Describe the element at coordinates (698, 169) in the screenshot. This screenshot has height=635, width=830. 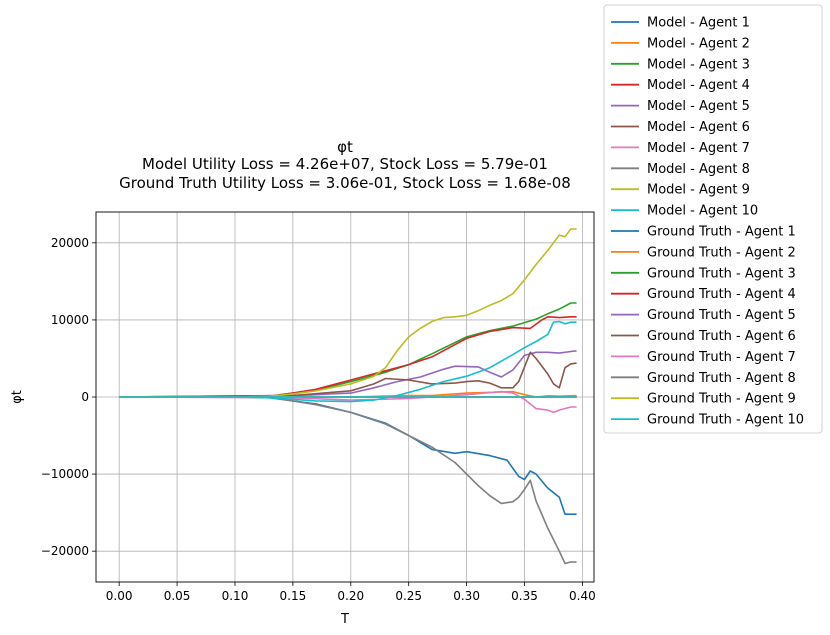
I see `legend-label: Model - Agent 8` at that location.